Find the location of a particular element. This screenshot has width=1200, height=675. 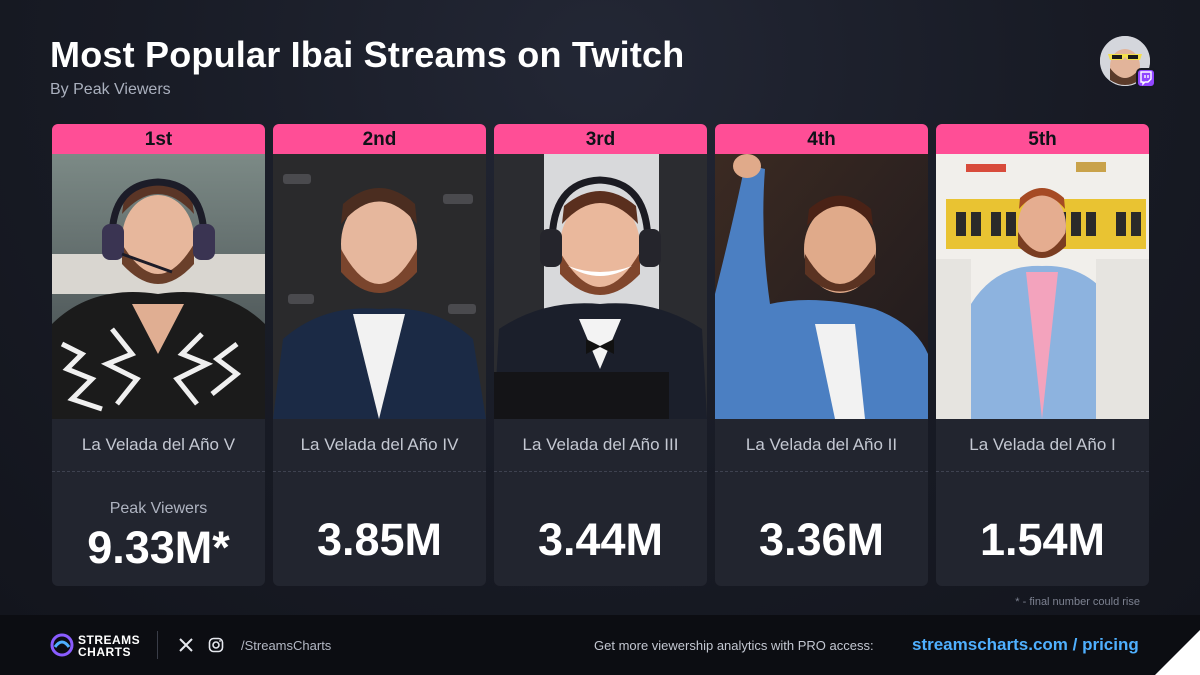

brand-line-1: STREAMS is located at coordinates (109, 640).